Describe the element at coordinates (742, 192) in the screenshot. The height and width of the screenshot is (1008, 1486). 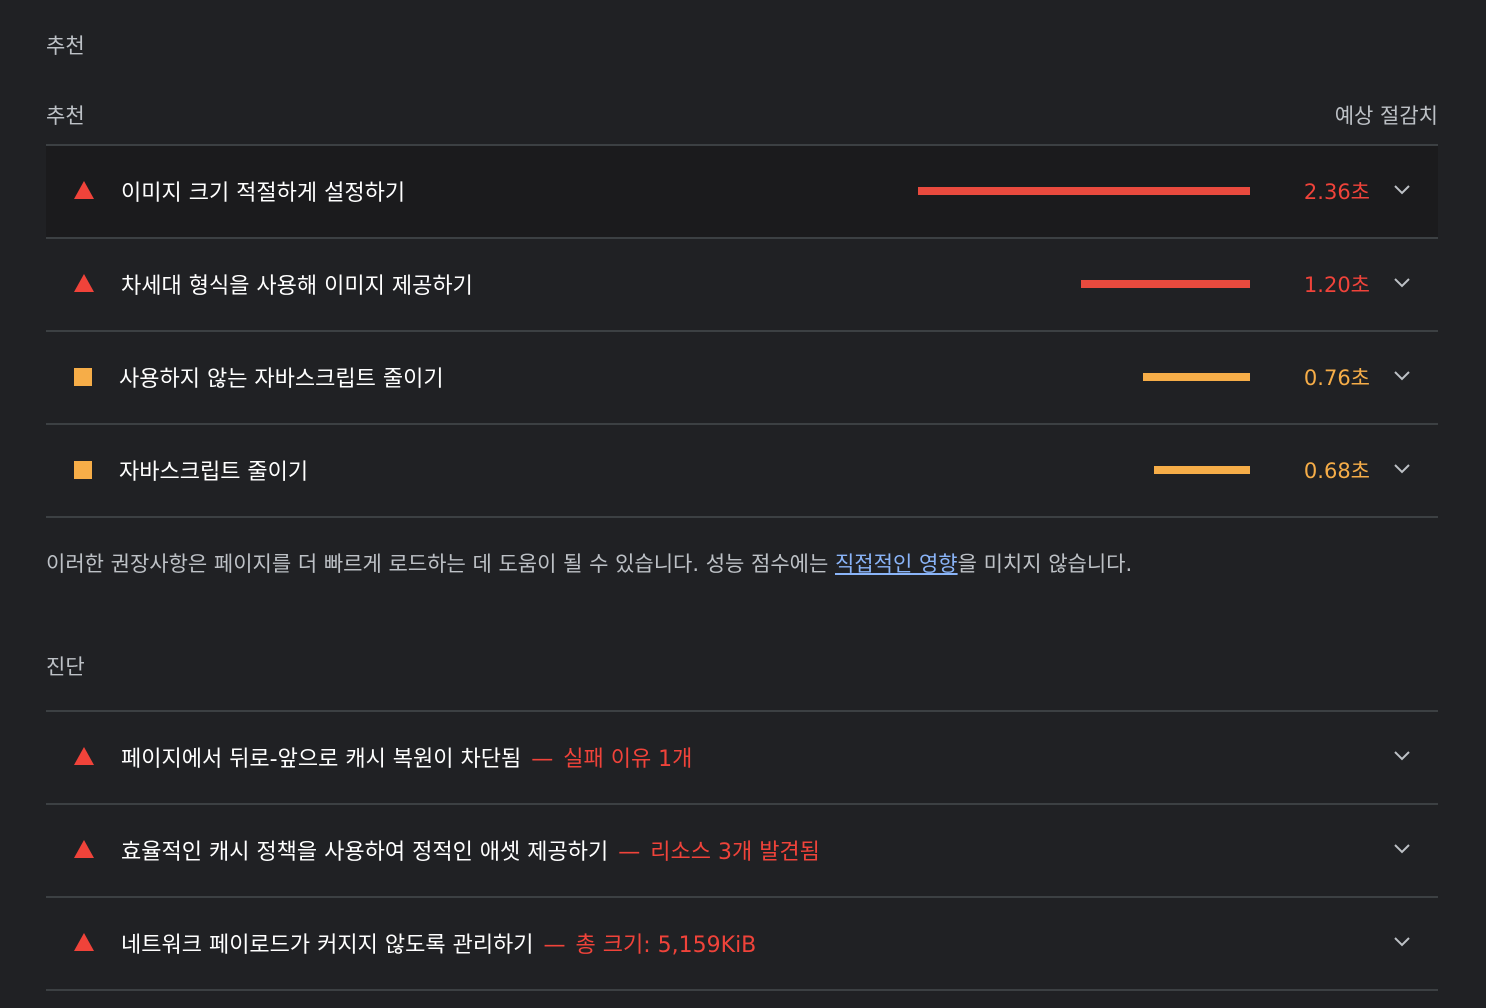
I see `recommendation-row: 이미지 크기 적절하게 설정하기 2.36초` at that location.